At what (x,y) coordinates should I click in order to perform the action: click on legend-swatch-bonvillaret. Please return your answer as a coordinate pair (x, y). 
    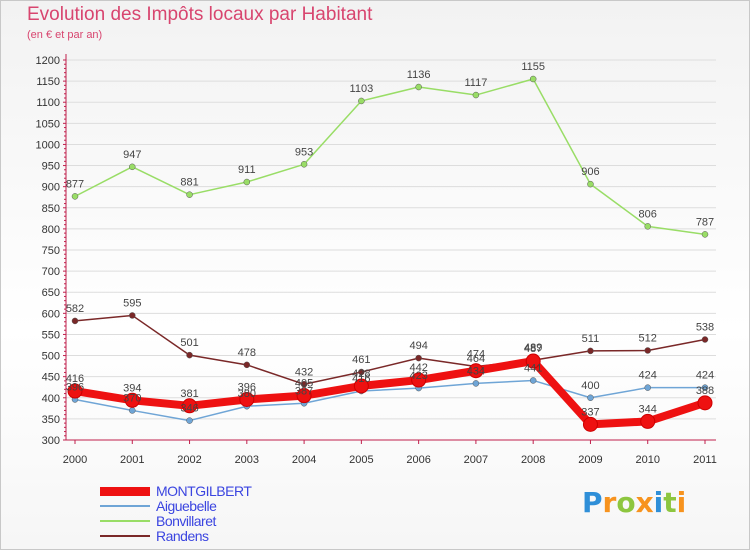
    Looking at the image, I should click on (125, 521).